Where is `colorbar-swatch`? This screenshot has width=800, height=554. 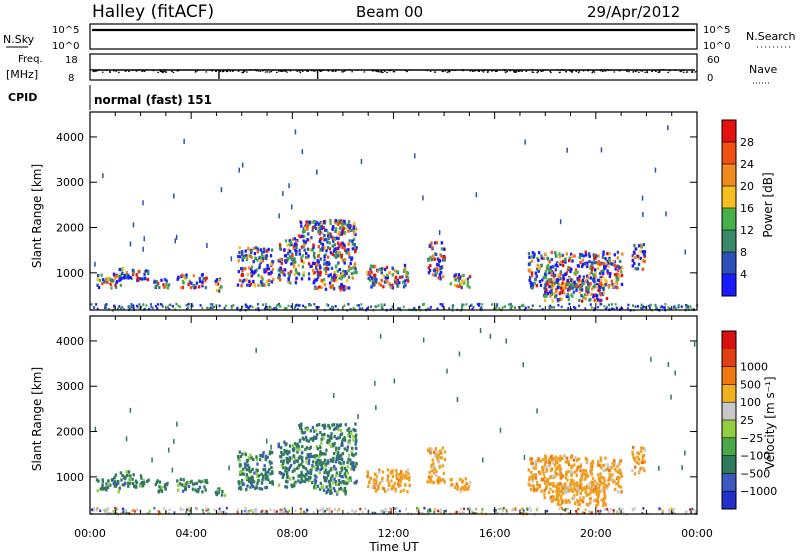 colorbar-swatch is located at coordinates (729, 263).